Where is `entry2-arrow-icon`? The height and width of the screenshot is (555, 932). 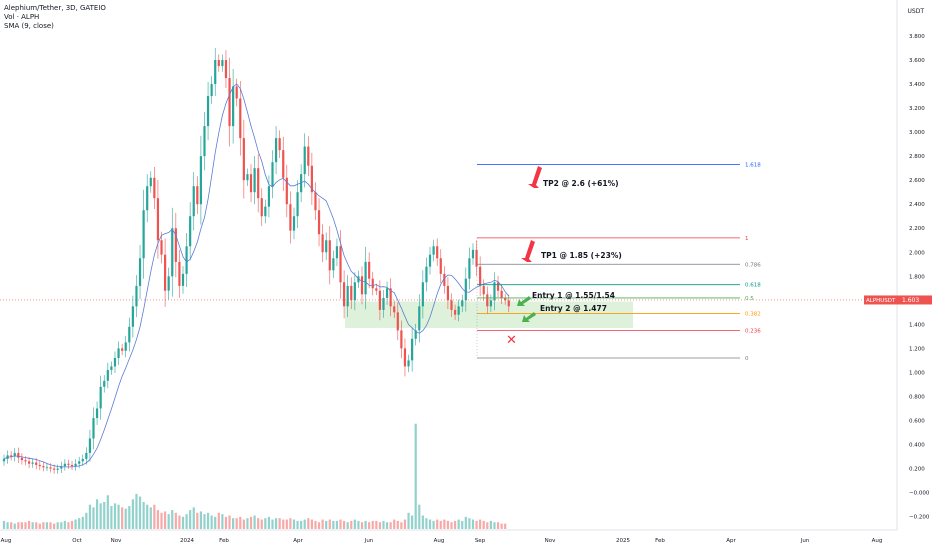 entry2-arrow-icon is located at coordinates (529, 317).